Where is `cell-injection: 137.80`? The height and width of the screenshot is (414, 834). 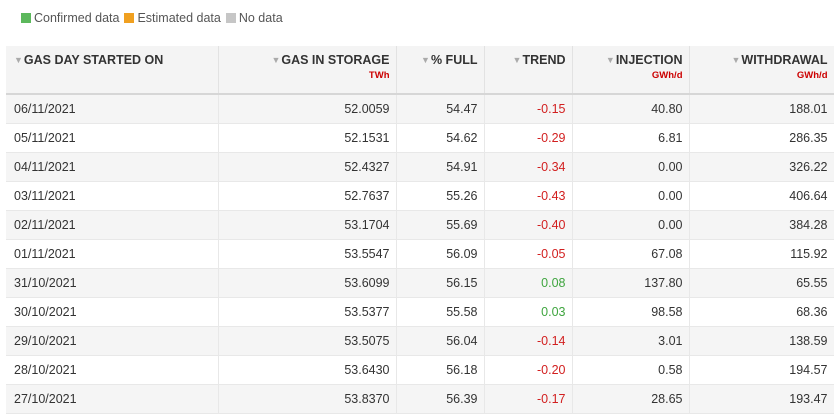 cell-injection: 137.80 is located at coordinates (631, 283).